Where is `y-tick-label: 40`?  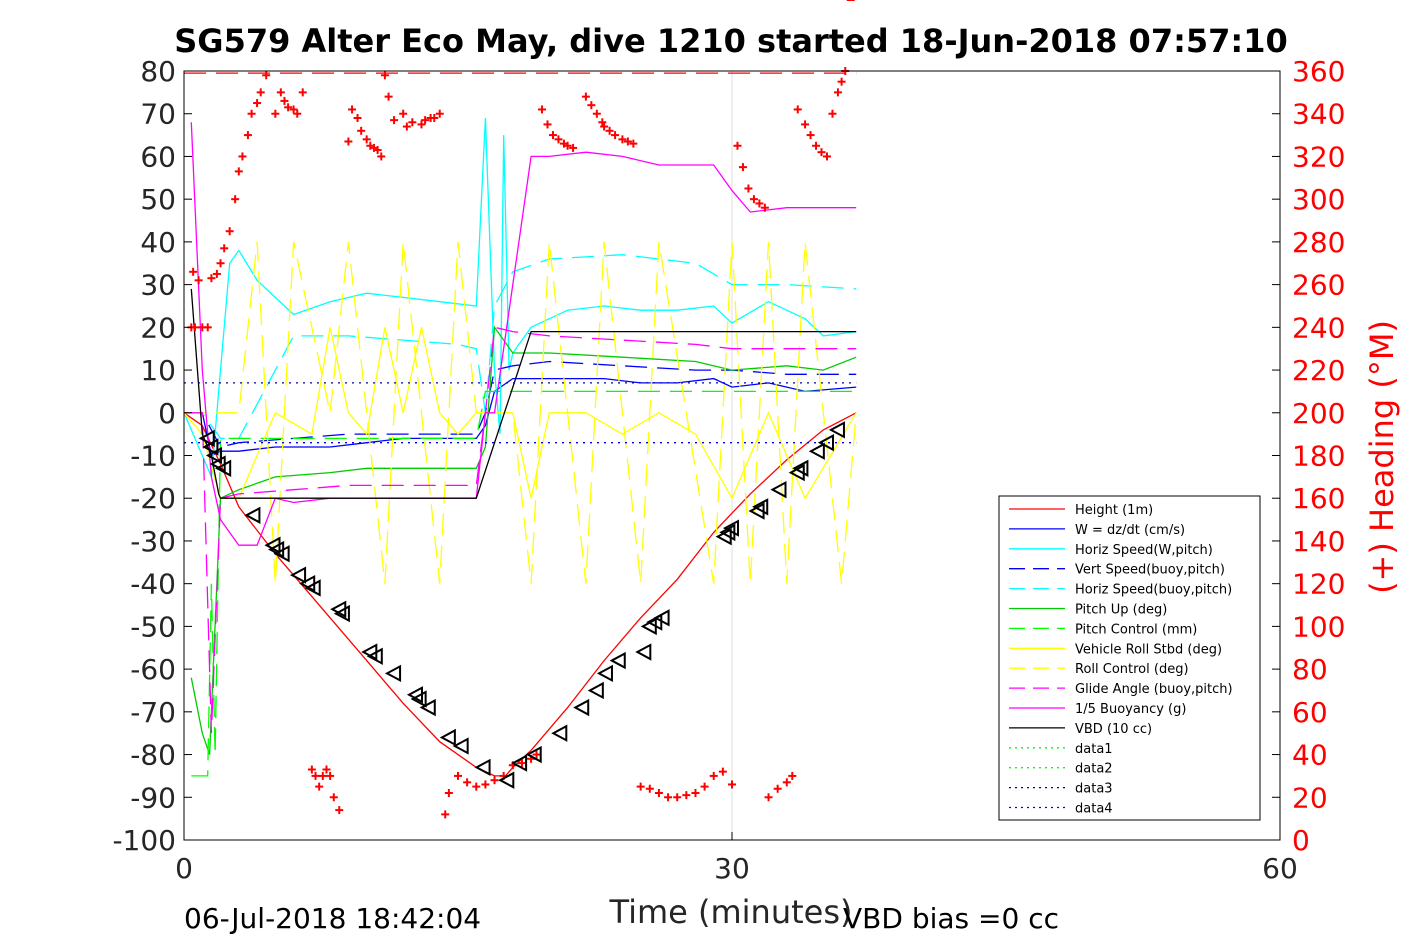
y-tick-label: 40 is located at coordinates (158, 242).